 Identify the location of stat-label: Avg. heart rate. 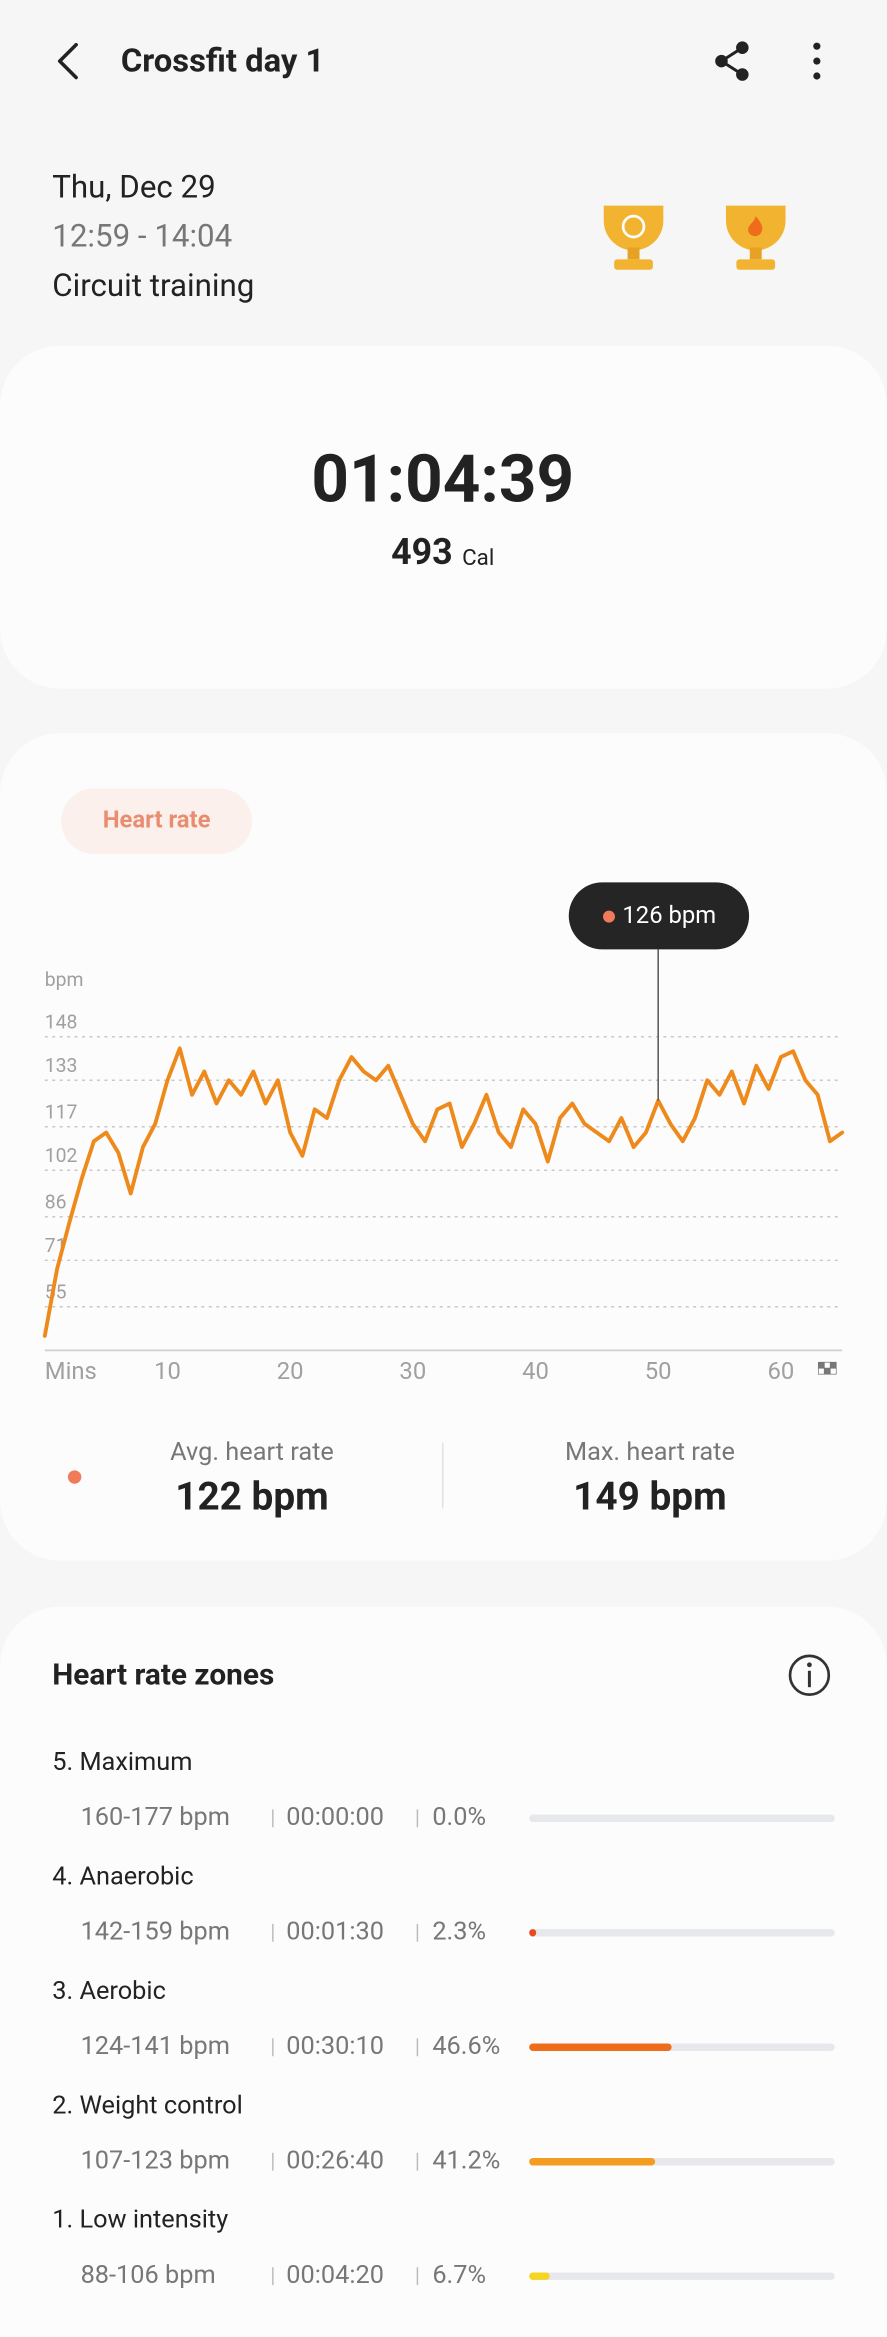
(252, 1452).